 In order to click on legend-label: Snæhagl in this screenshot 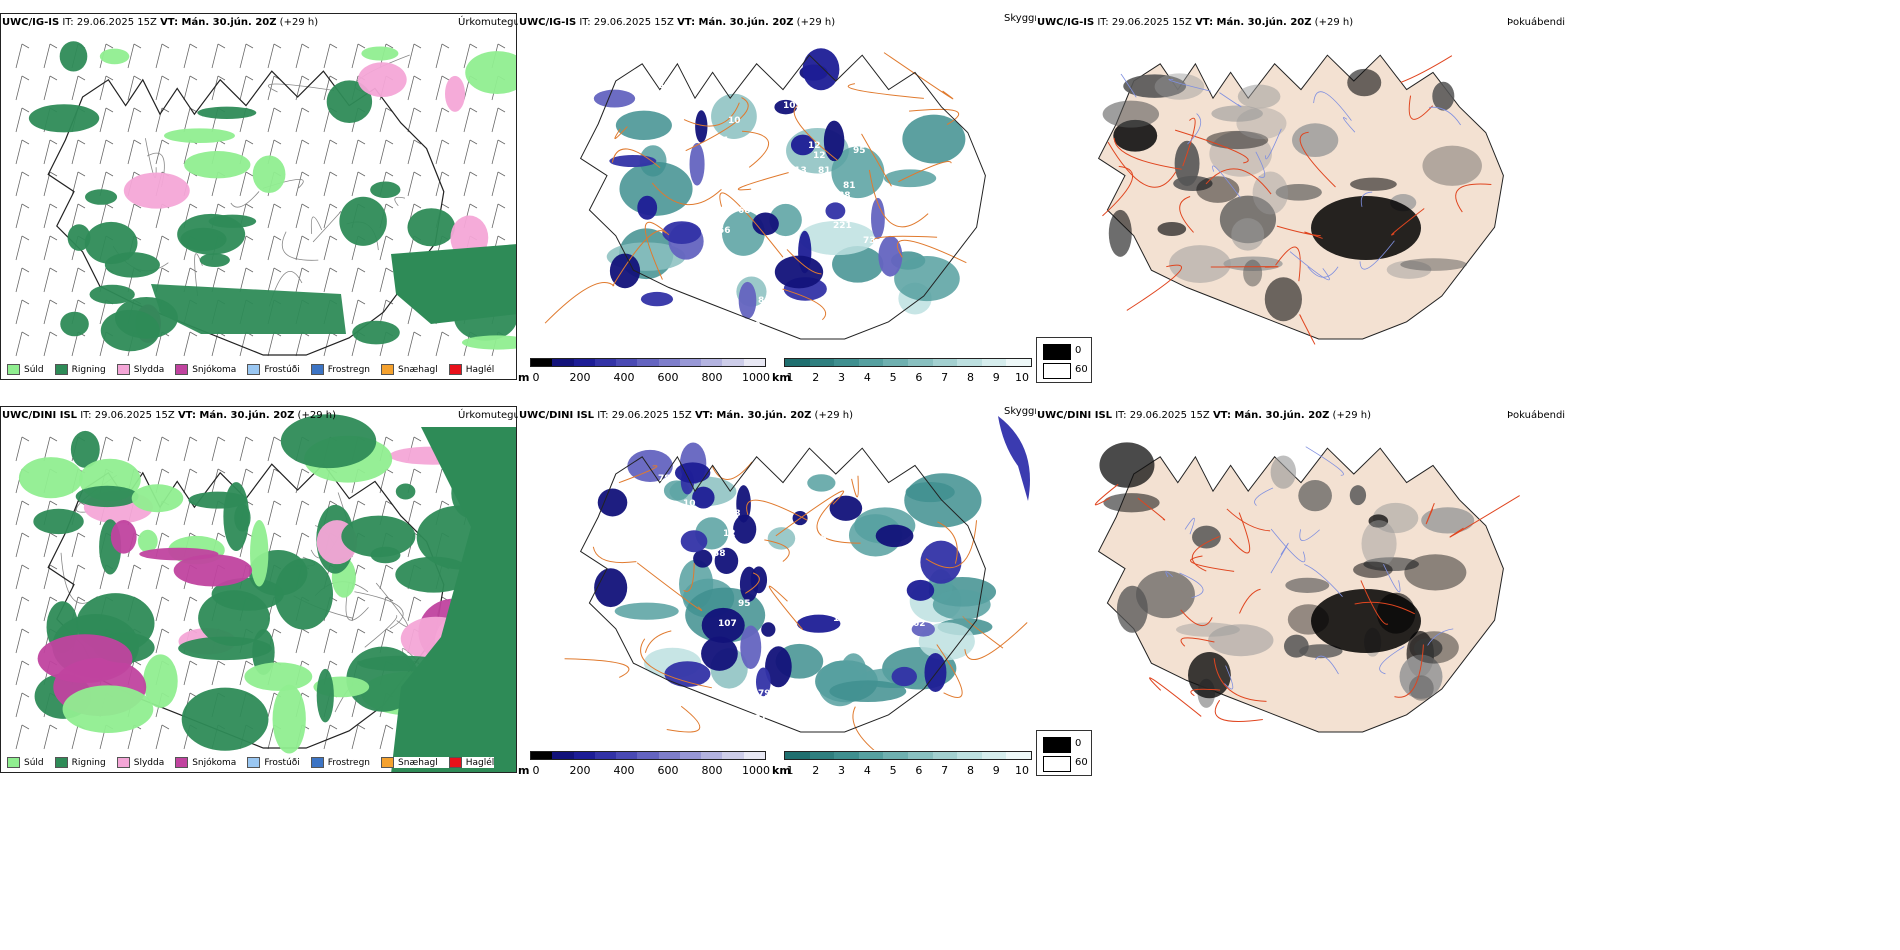, I will do `click(418, 762)`.